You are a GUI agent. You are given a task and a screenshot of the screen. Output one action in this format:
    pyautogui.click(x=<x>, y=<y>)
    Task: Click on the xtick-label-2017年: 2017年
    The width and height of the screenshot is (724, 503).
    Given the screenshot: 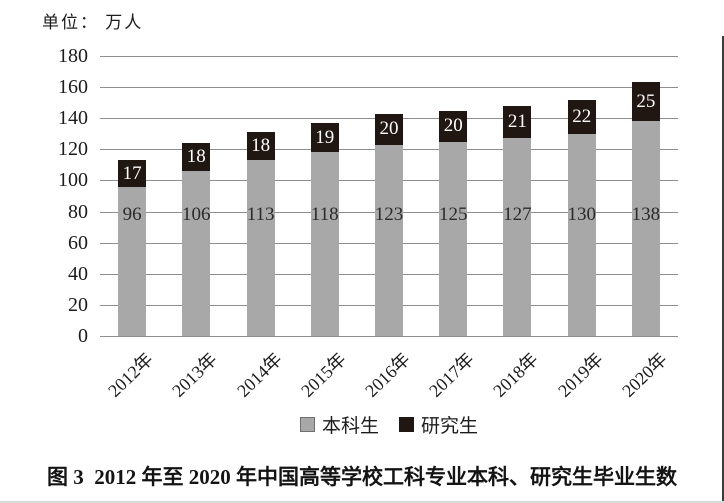 What is the action you would take?
    pyautogui.click(x=452, y=375)
    